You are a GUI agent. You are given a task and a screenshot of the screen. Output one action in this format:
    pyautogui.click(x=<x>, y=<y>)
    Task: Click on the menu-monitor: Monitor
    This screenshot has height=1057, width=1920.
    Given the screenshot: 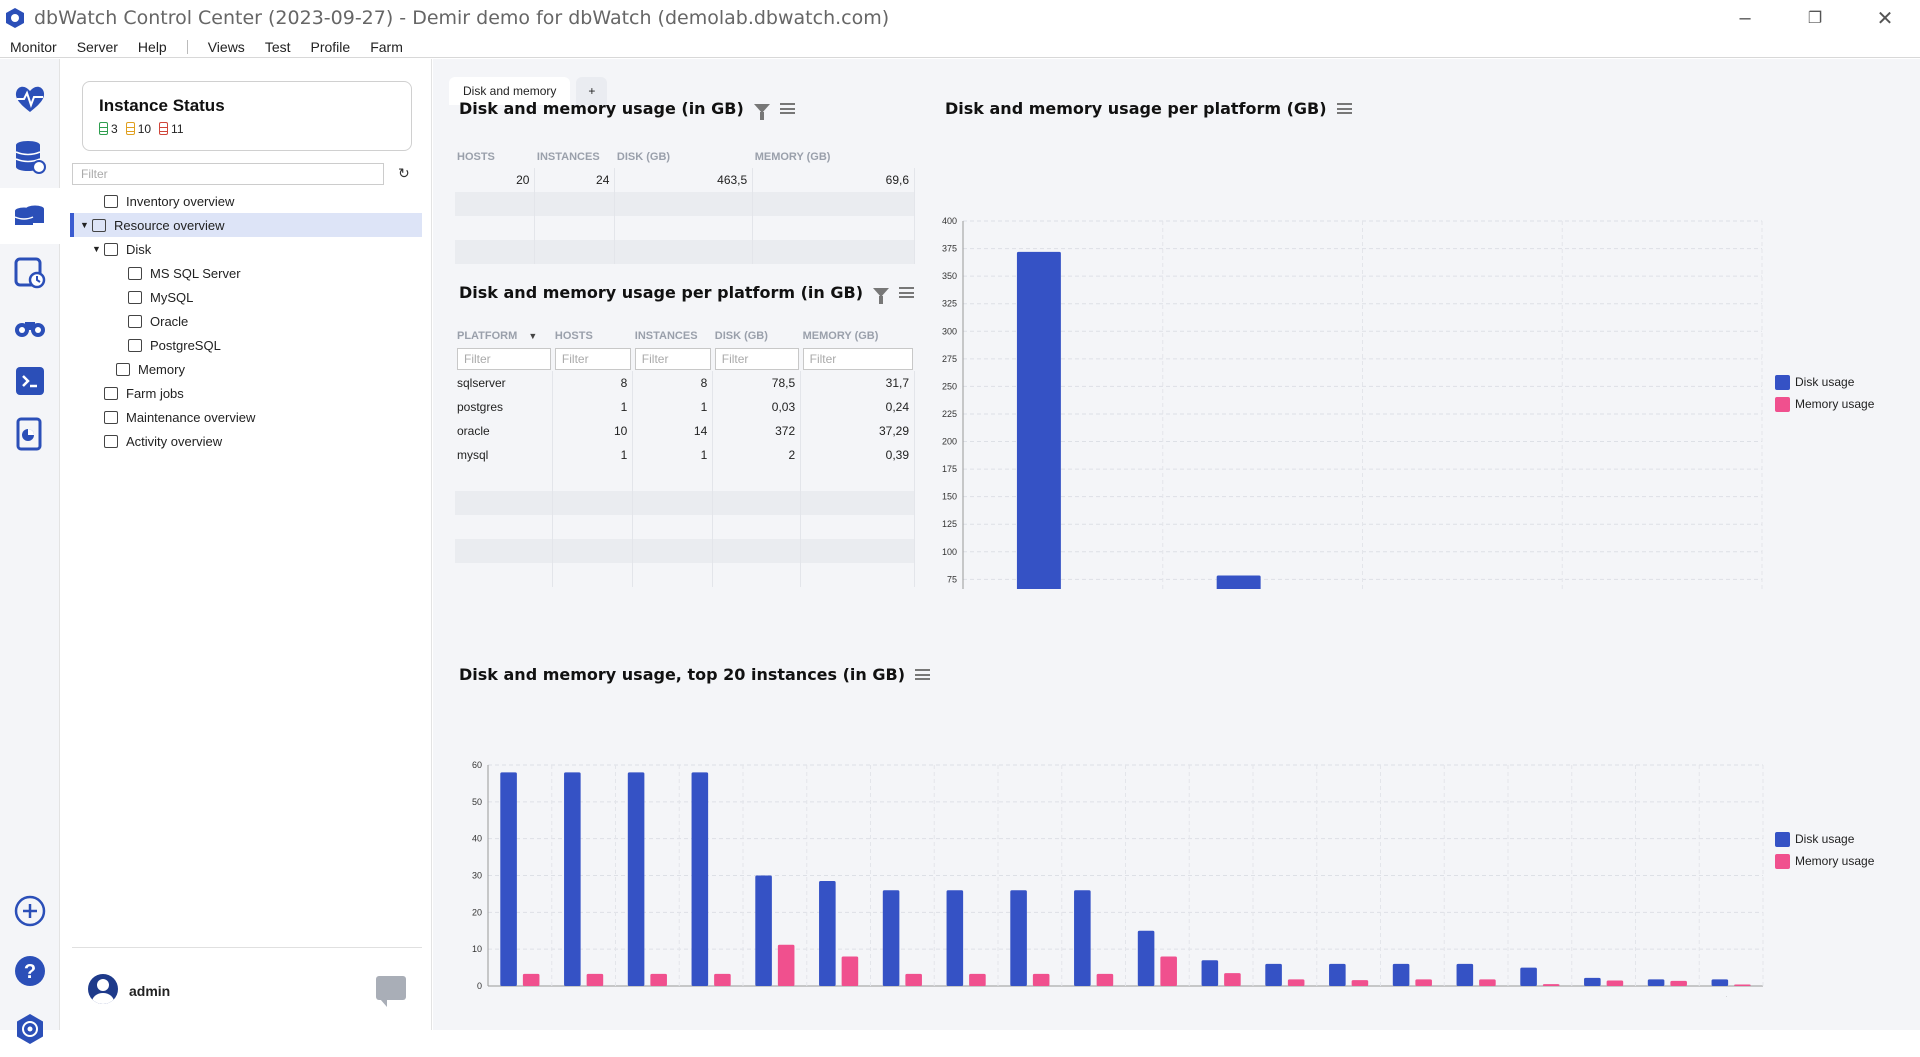 What is the action you would take?
    pyautogui.click(x=33, y=46)
    